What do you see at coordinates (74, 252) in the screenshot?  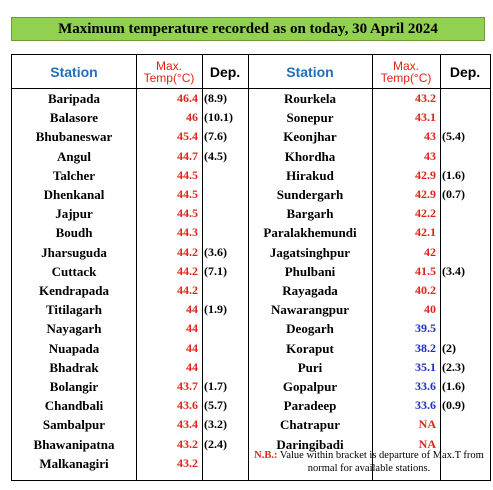 I see `station-name: Jharsuguda` at bounding box center [74, 252].